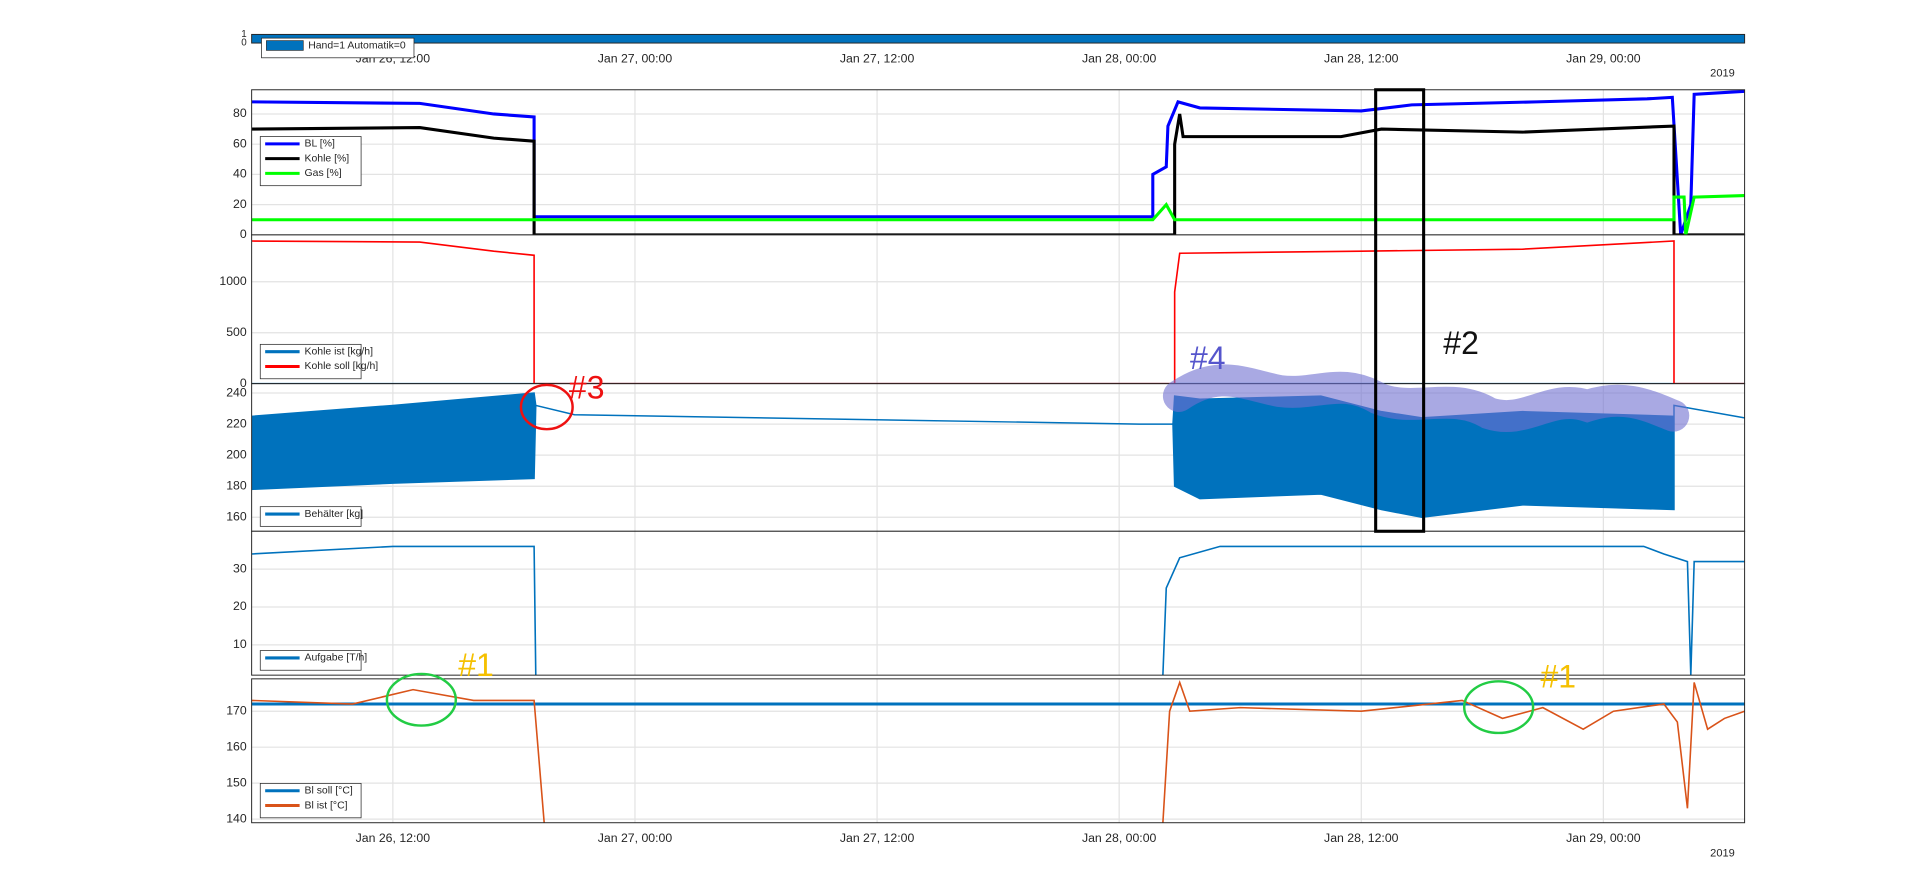 This screenshot has height=872, width=1920. Describe the element at coordinates (393, 838) in the screenshot. I see `x-tick-label: Jan 26, 12:00` at that location.